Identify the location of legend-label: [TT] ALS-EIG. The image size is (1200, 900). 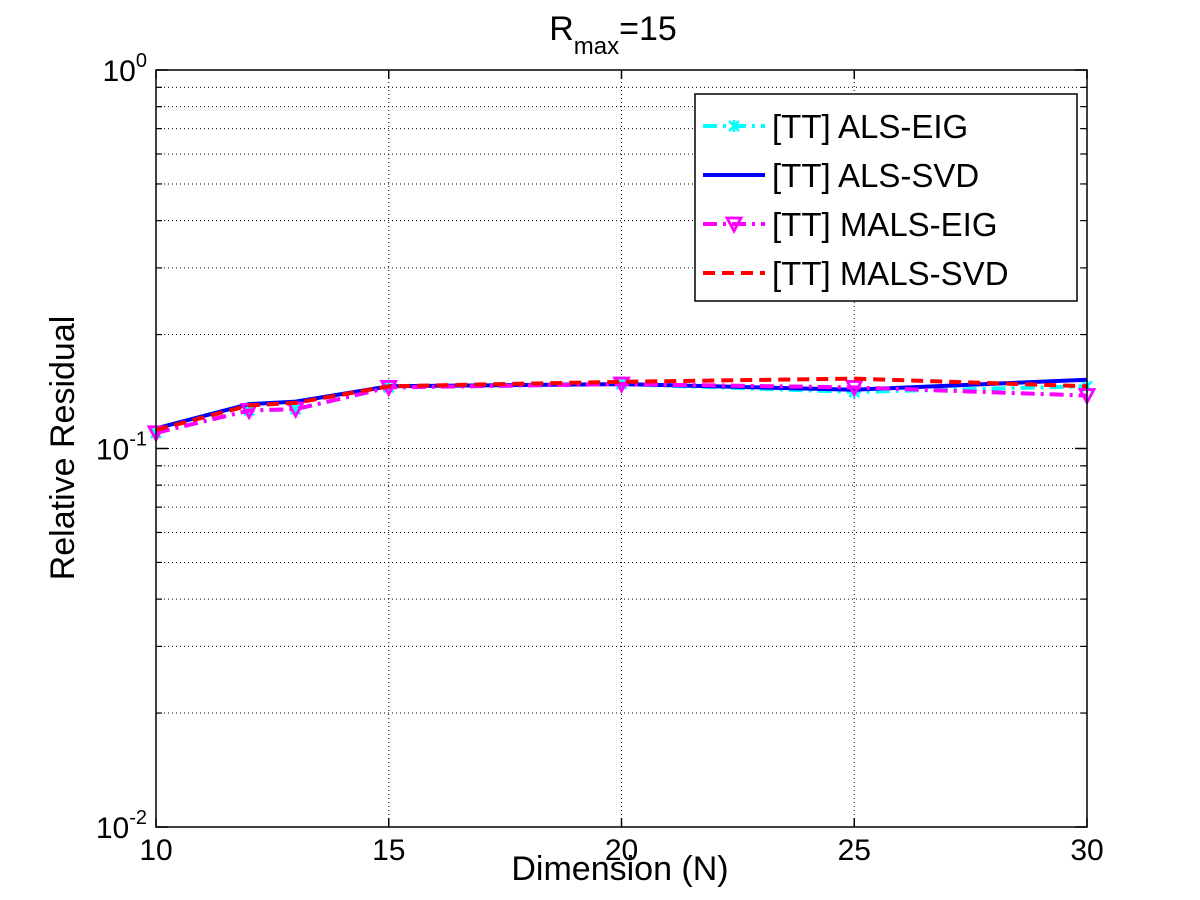
(870, 126).